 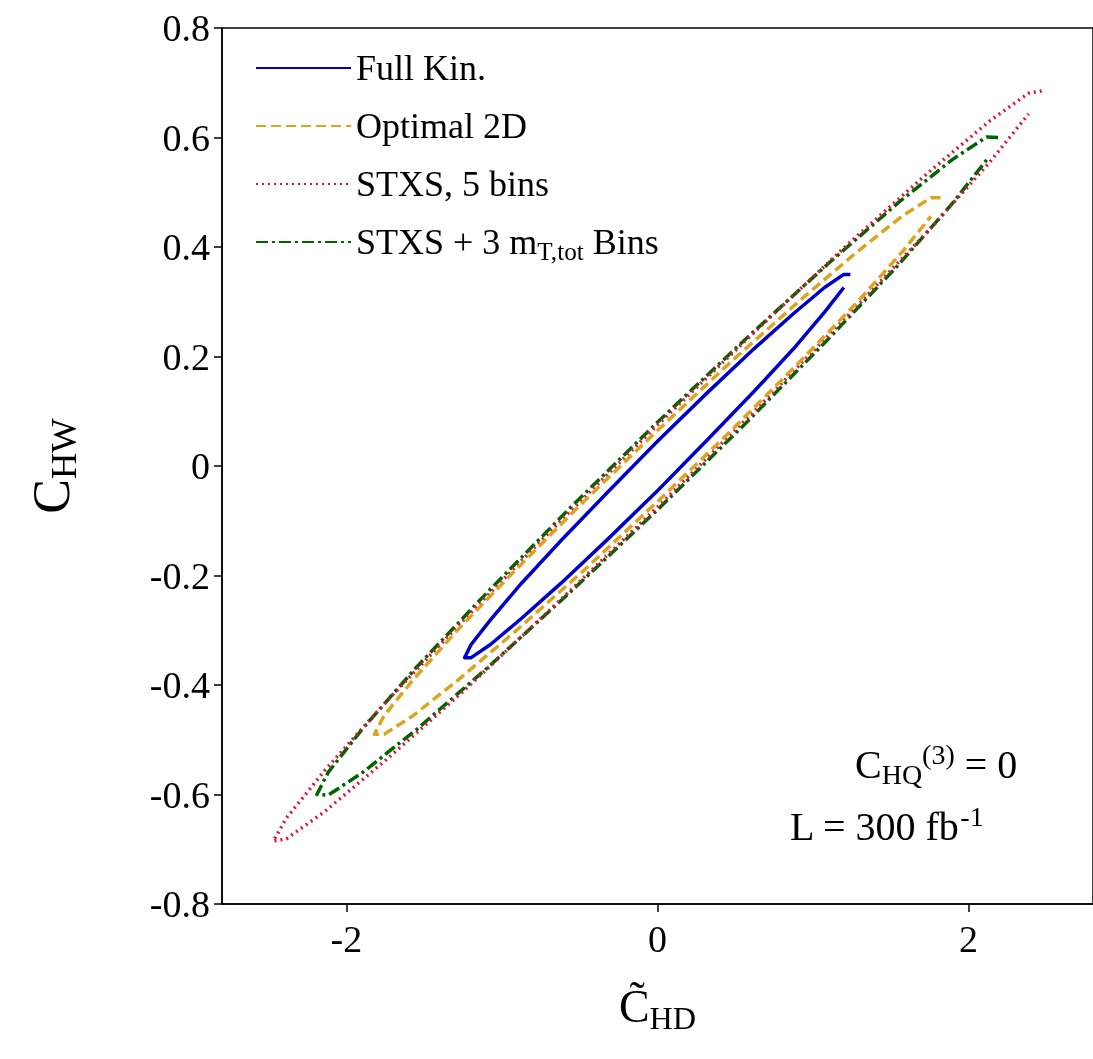 I want to click on line-series, so click(x=657, y=466).